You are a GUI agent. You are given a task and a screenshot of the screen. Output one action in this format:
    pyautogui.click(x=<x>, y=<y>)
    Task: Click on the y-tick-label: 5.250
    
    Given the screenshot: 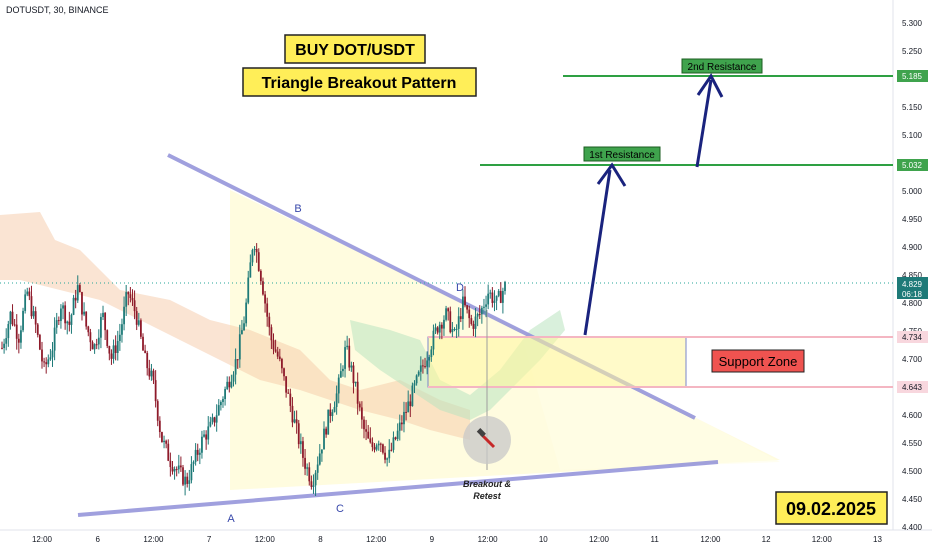 What is the action you would take?
    pyautogui.click(x=912, y=51)
    